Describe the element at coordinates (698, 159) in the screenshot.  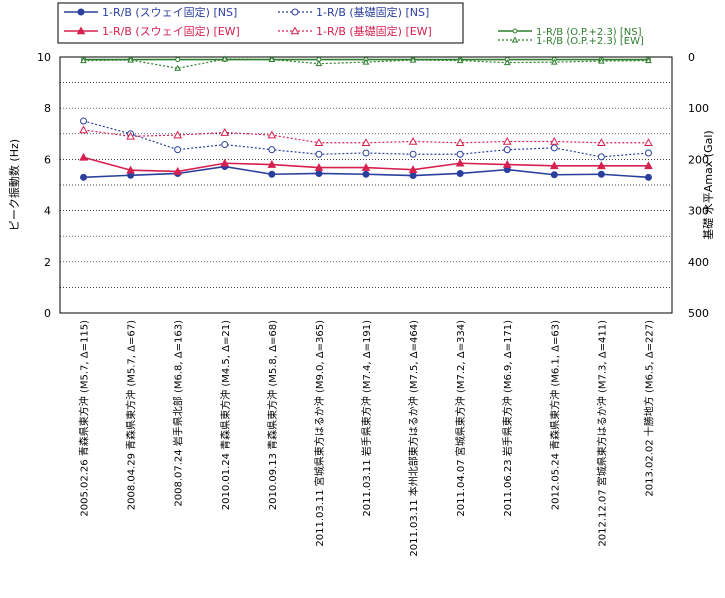
I see `y2-tick-label: 200` at that location.